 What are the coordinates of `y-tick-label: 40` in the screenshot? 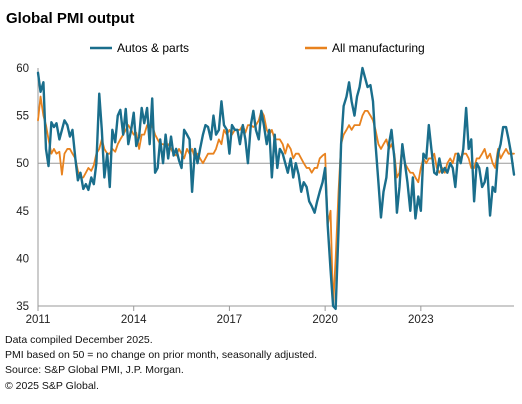 It's located at (22, 259).